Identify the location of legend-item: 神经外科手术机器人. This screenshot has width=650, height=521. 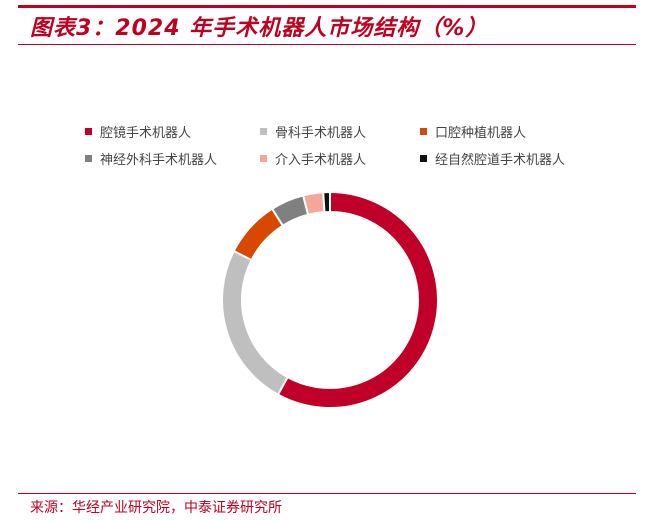
(151, 158).